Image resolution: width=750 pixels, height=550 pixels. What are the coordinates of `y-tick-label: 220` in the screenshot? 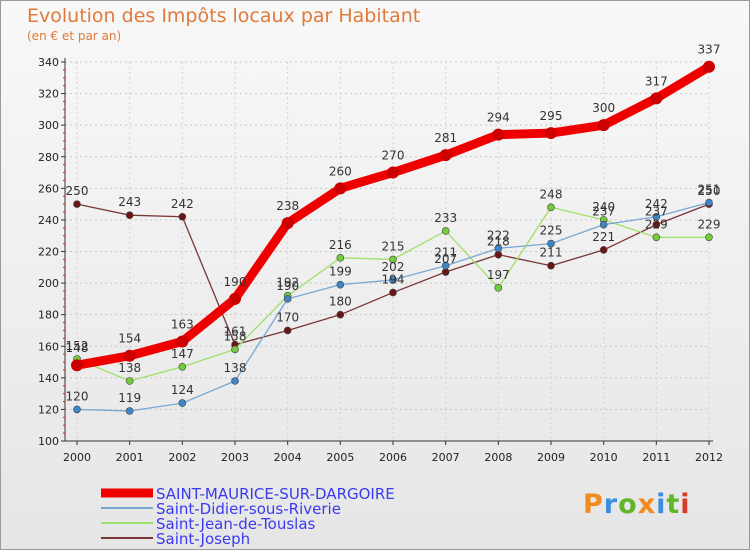 It's located at (48, 252).